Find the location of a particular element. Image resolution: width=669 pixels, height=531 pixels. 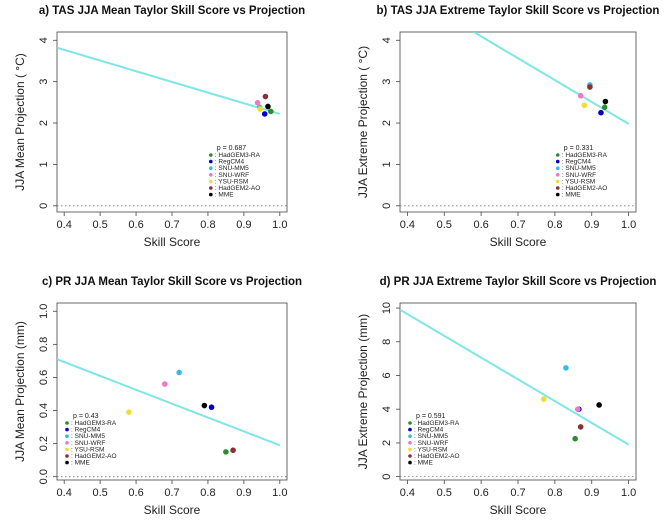

y-axis-label: JJA Mean Projection ( °C) is located at coordinates (20, 122).